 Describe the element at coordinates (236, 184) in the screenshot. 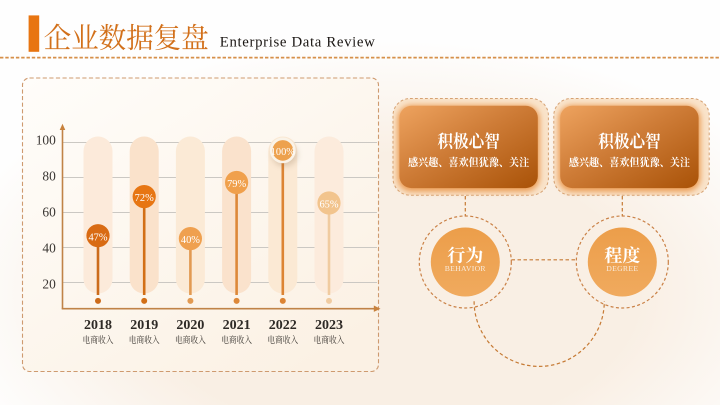

I see `svg-text: 79%` at that location.